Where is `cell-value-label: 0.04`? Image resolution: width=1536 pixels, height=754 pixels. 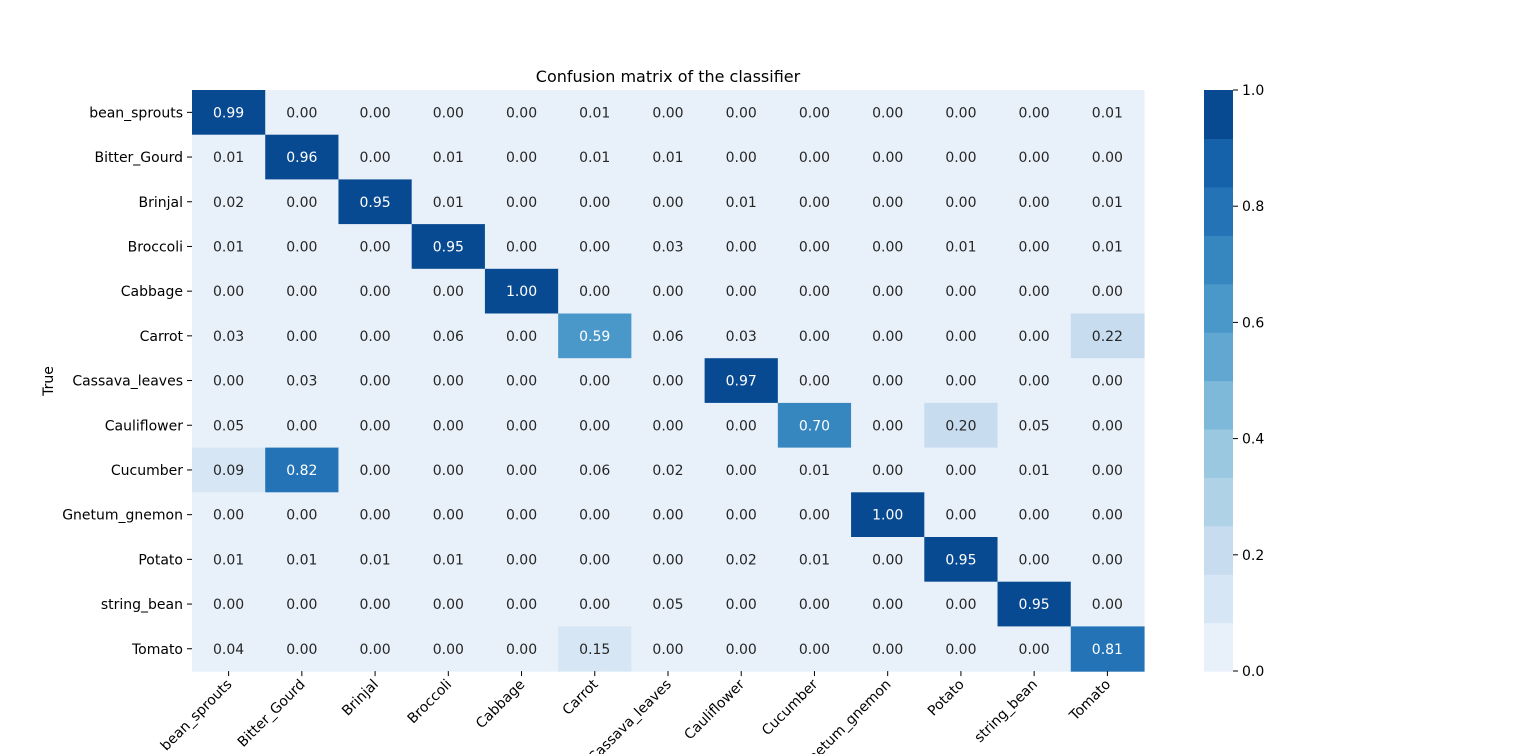 cell-value-label: 0.04 is located at coordinates (228, 650).